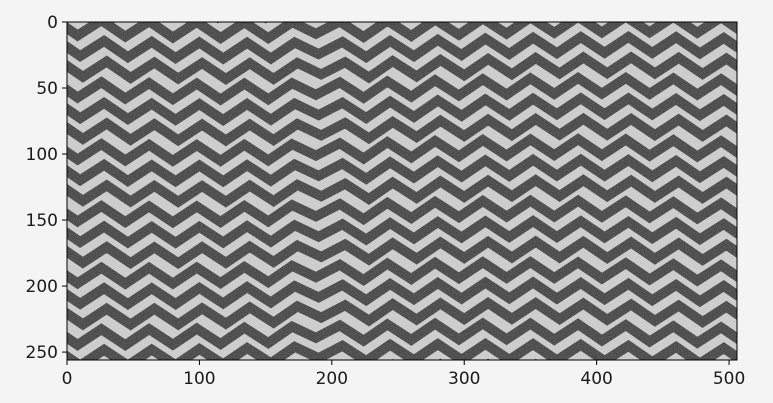 The height and width of the screenshot is (403, 773). Describe the element at coordinates (332, 379) in the screenshot. I see `x-tick-label: 200` at that location.